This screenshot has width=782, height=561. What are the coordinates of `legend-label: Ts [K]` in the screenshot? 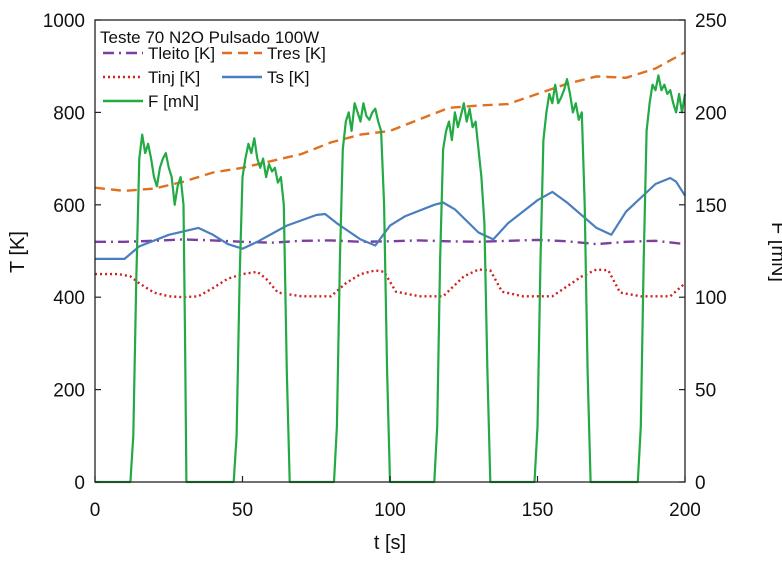 It's located at (288, 77).